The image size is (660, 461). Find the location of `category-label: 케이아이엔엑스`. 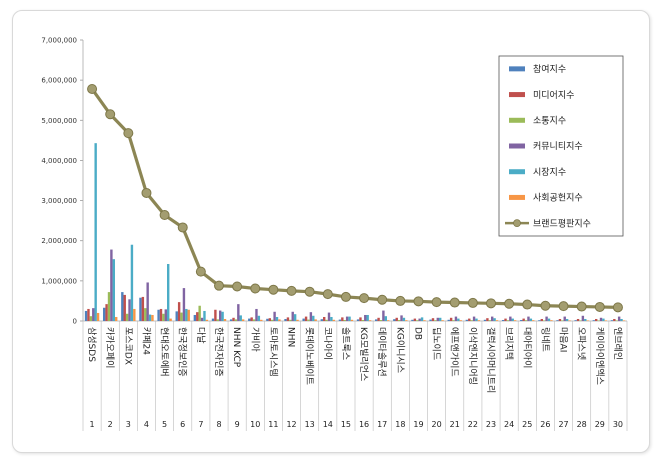

category-label: 케이아이엔엑스 is located at coordinates (600, 356).